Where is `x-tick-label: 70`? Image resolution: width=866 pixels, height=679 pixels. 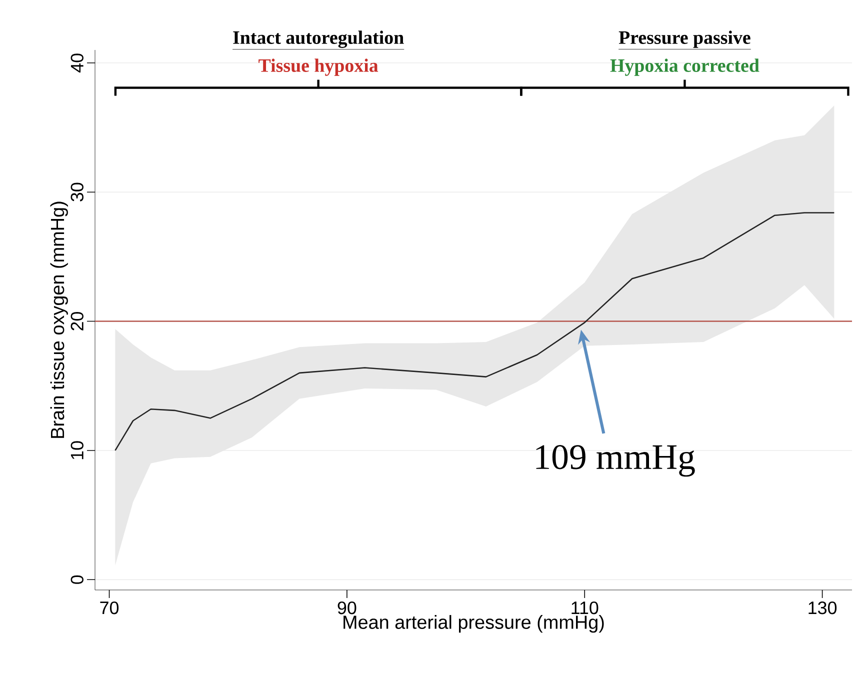
x-tick-label: 70 is located at coordinates (109, 607).